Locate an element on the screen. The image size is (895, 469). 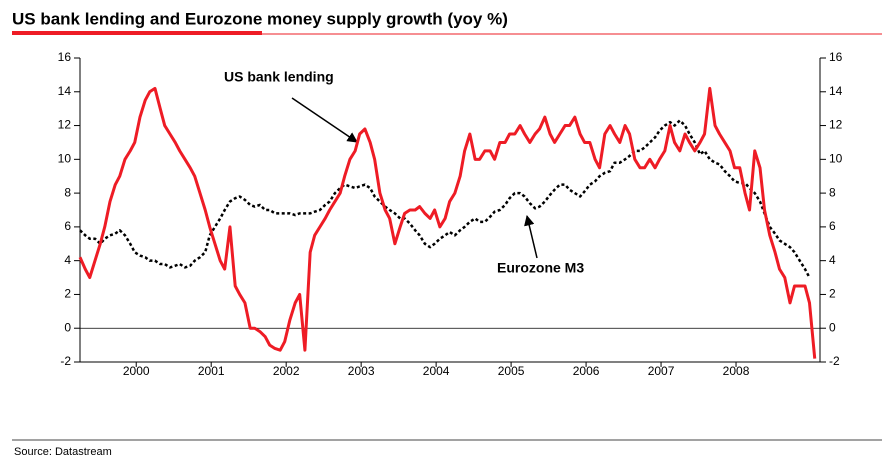
y-tick-label: 8 is located at coordinates (67, 192).